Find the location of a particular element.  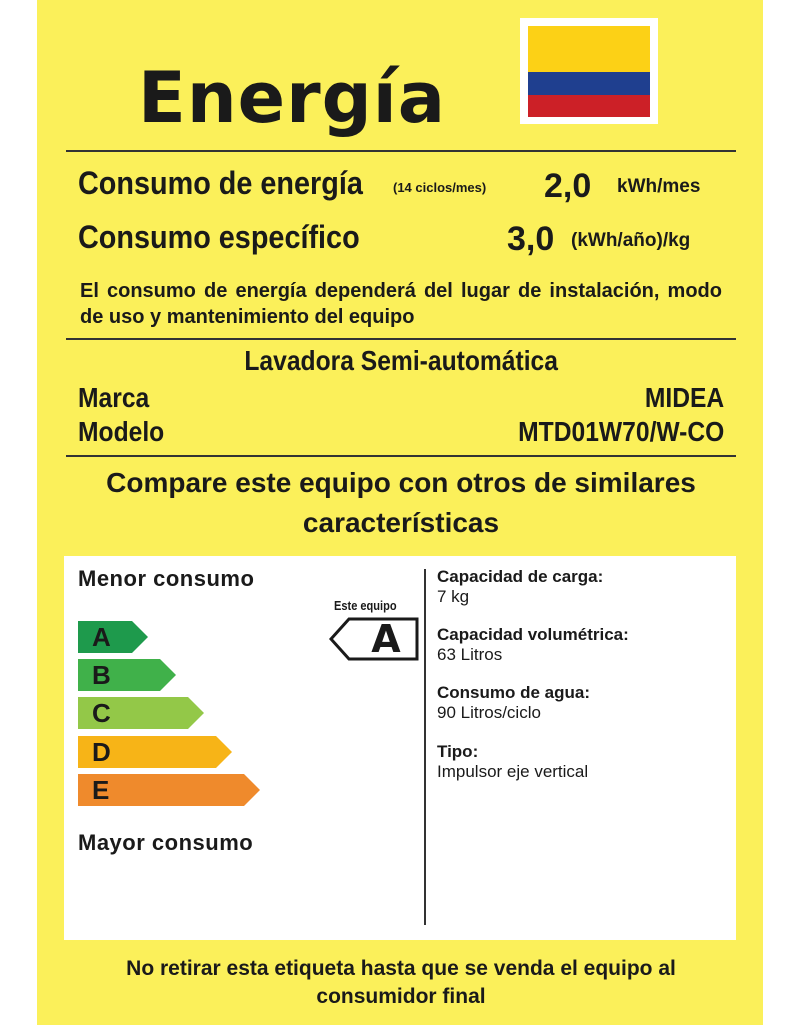

spec-item: Consumo de agua: 90 Litros/ciclo is located at coordinates (513, 703).